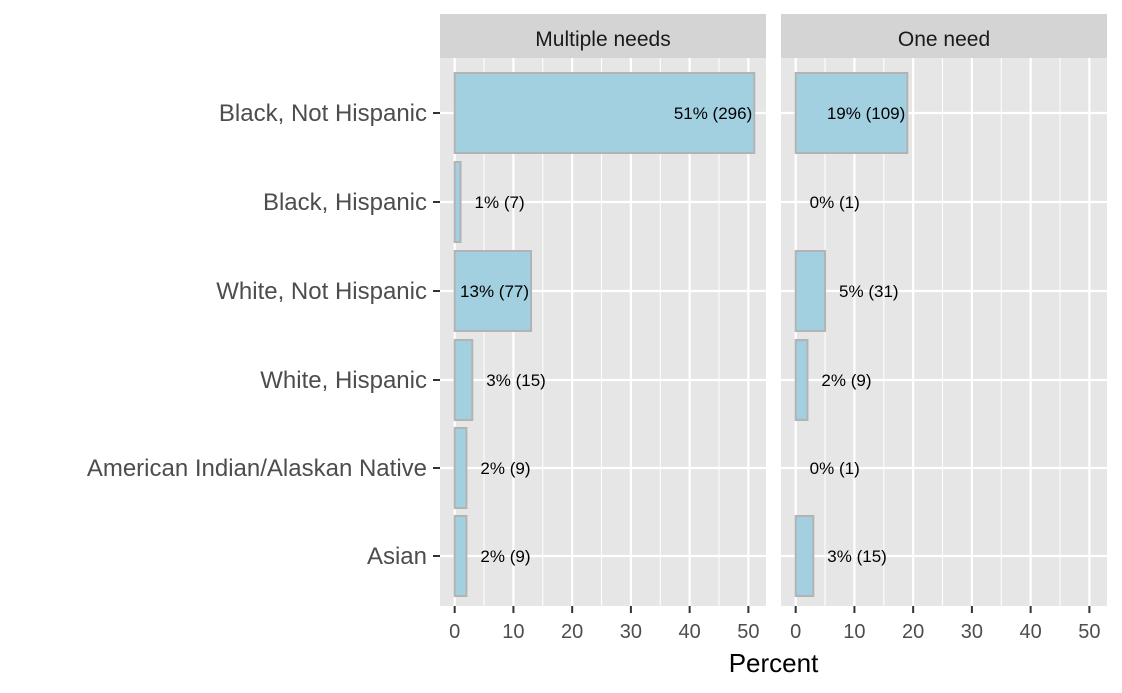  I want to click on x-axis-title: Percent, so click(774, 663).